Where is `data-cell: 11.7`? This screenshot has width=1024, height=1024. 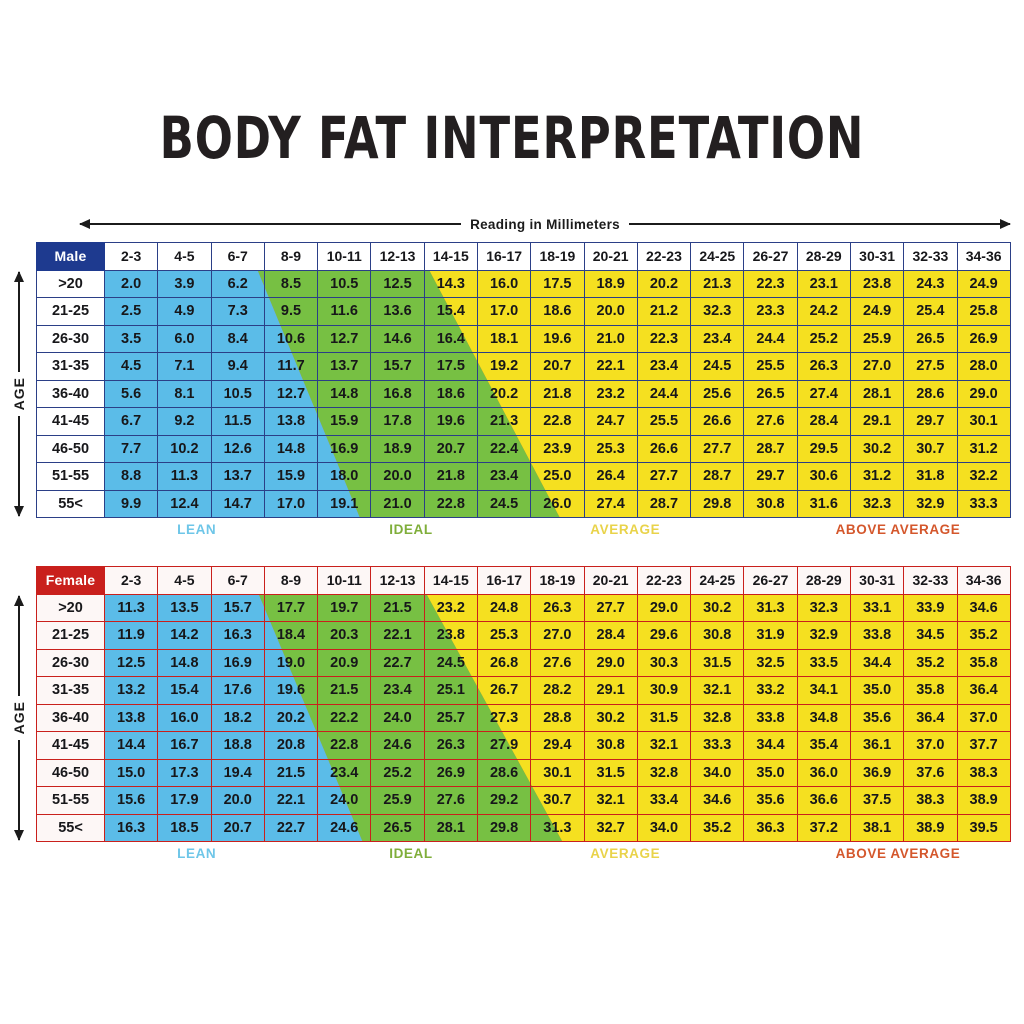 data-cell: 11.7 is located at coordinates (291, 366).